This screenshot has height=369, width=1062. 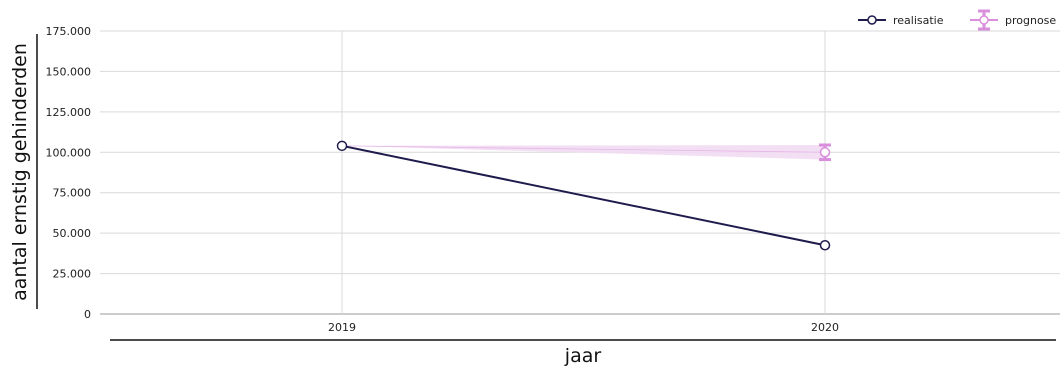 I want to click on y-tick-label-2: 50.000, so click(x=72, y=233).